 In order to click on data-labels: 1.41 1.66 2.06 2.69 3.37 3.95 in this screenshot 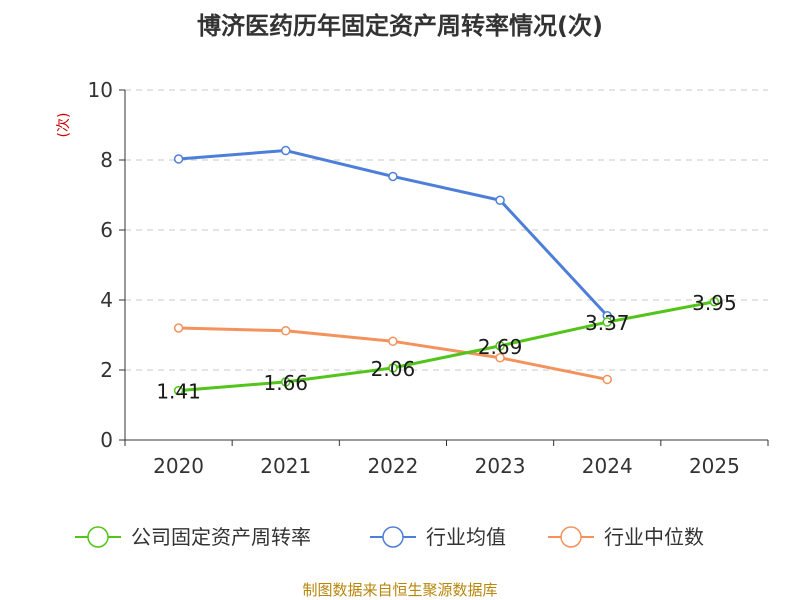, I will do `click(446, 347)`.